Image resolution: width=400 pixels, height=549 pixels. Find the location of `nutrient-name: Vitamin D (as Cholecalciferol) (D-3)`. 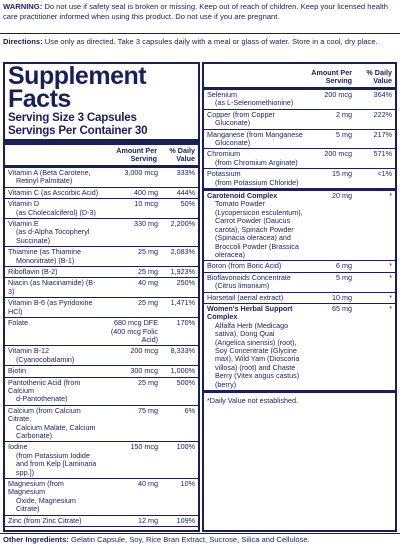

nutrient-name: Vitamin D (as Cholecalciferol) (D-3) is located at coordinates (55, 208).